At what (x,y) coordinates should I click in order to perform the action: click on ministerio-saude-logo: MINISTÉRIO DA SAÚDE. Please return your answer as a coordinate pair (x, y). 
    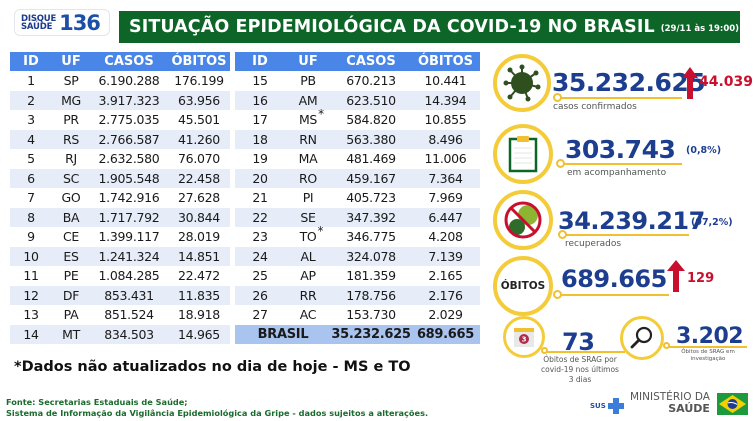
    Looking at the image, I should click on (670, 403).